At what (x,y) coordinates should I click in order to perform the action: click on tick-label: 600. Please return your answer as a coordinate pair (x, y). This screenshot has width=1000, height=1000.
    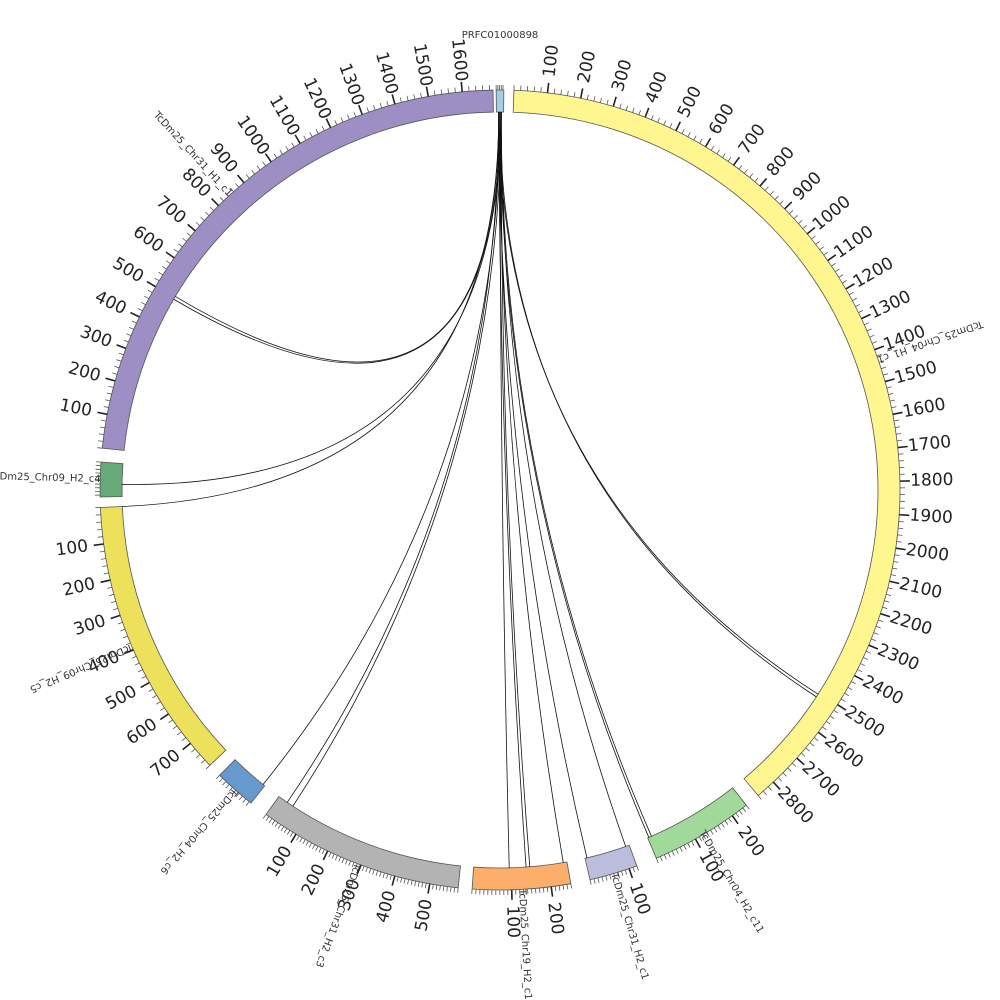
    Looking at the image, I should click on (722, 119).